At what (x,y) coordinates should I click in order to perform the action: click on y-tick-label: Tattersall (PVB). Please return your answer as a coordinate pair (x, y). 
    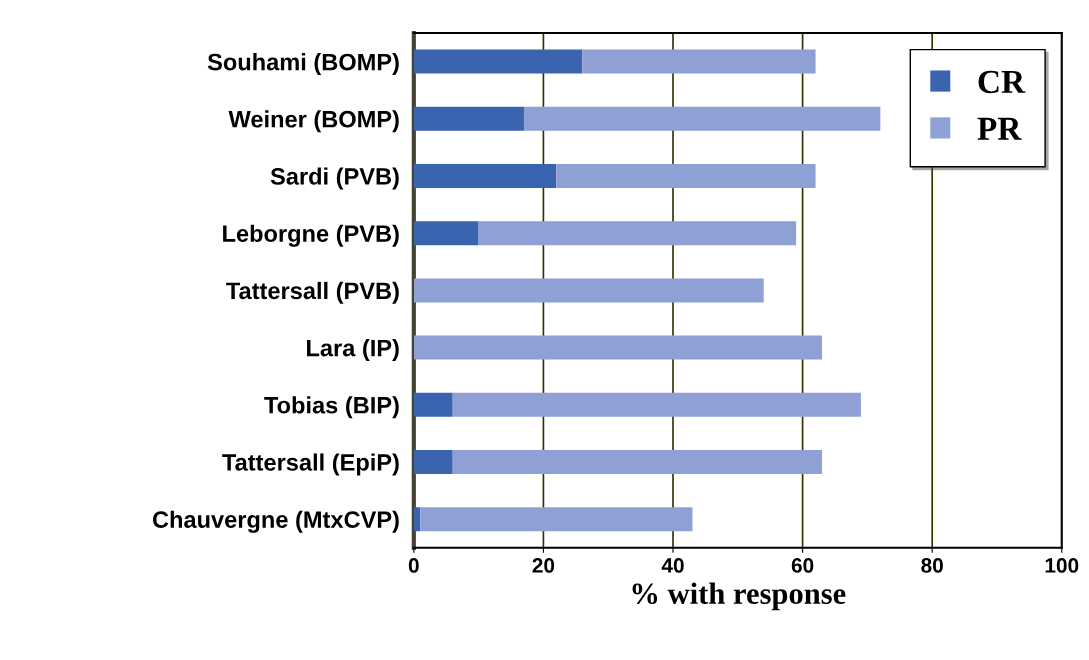
    Looking at the image, I should click on (312, 292).